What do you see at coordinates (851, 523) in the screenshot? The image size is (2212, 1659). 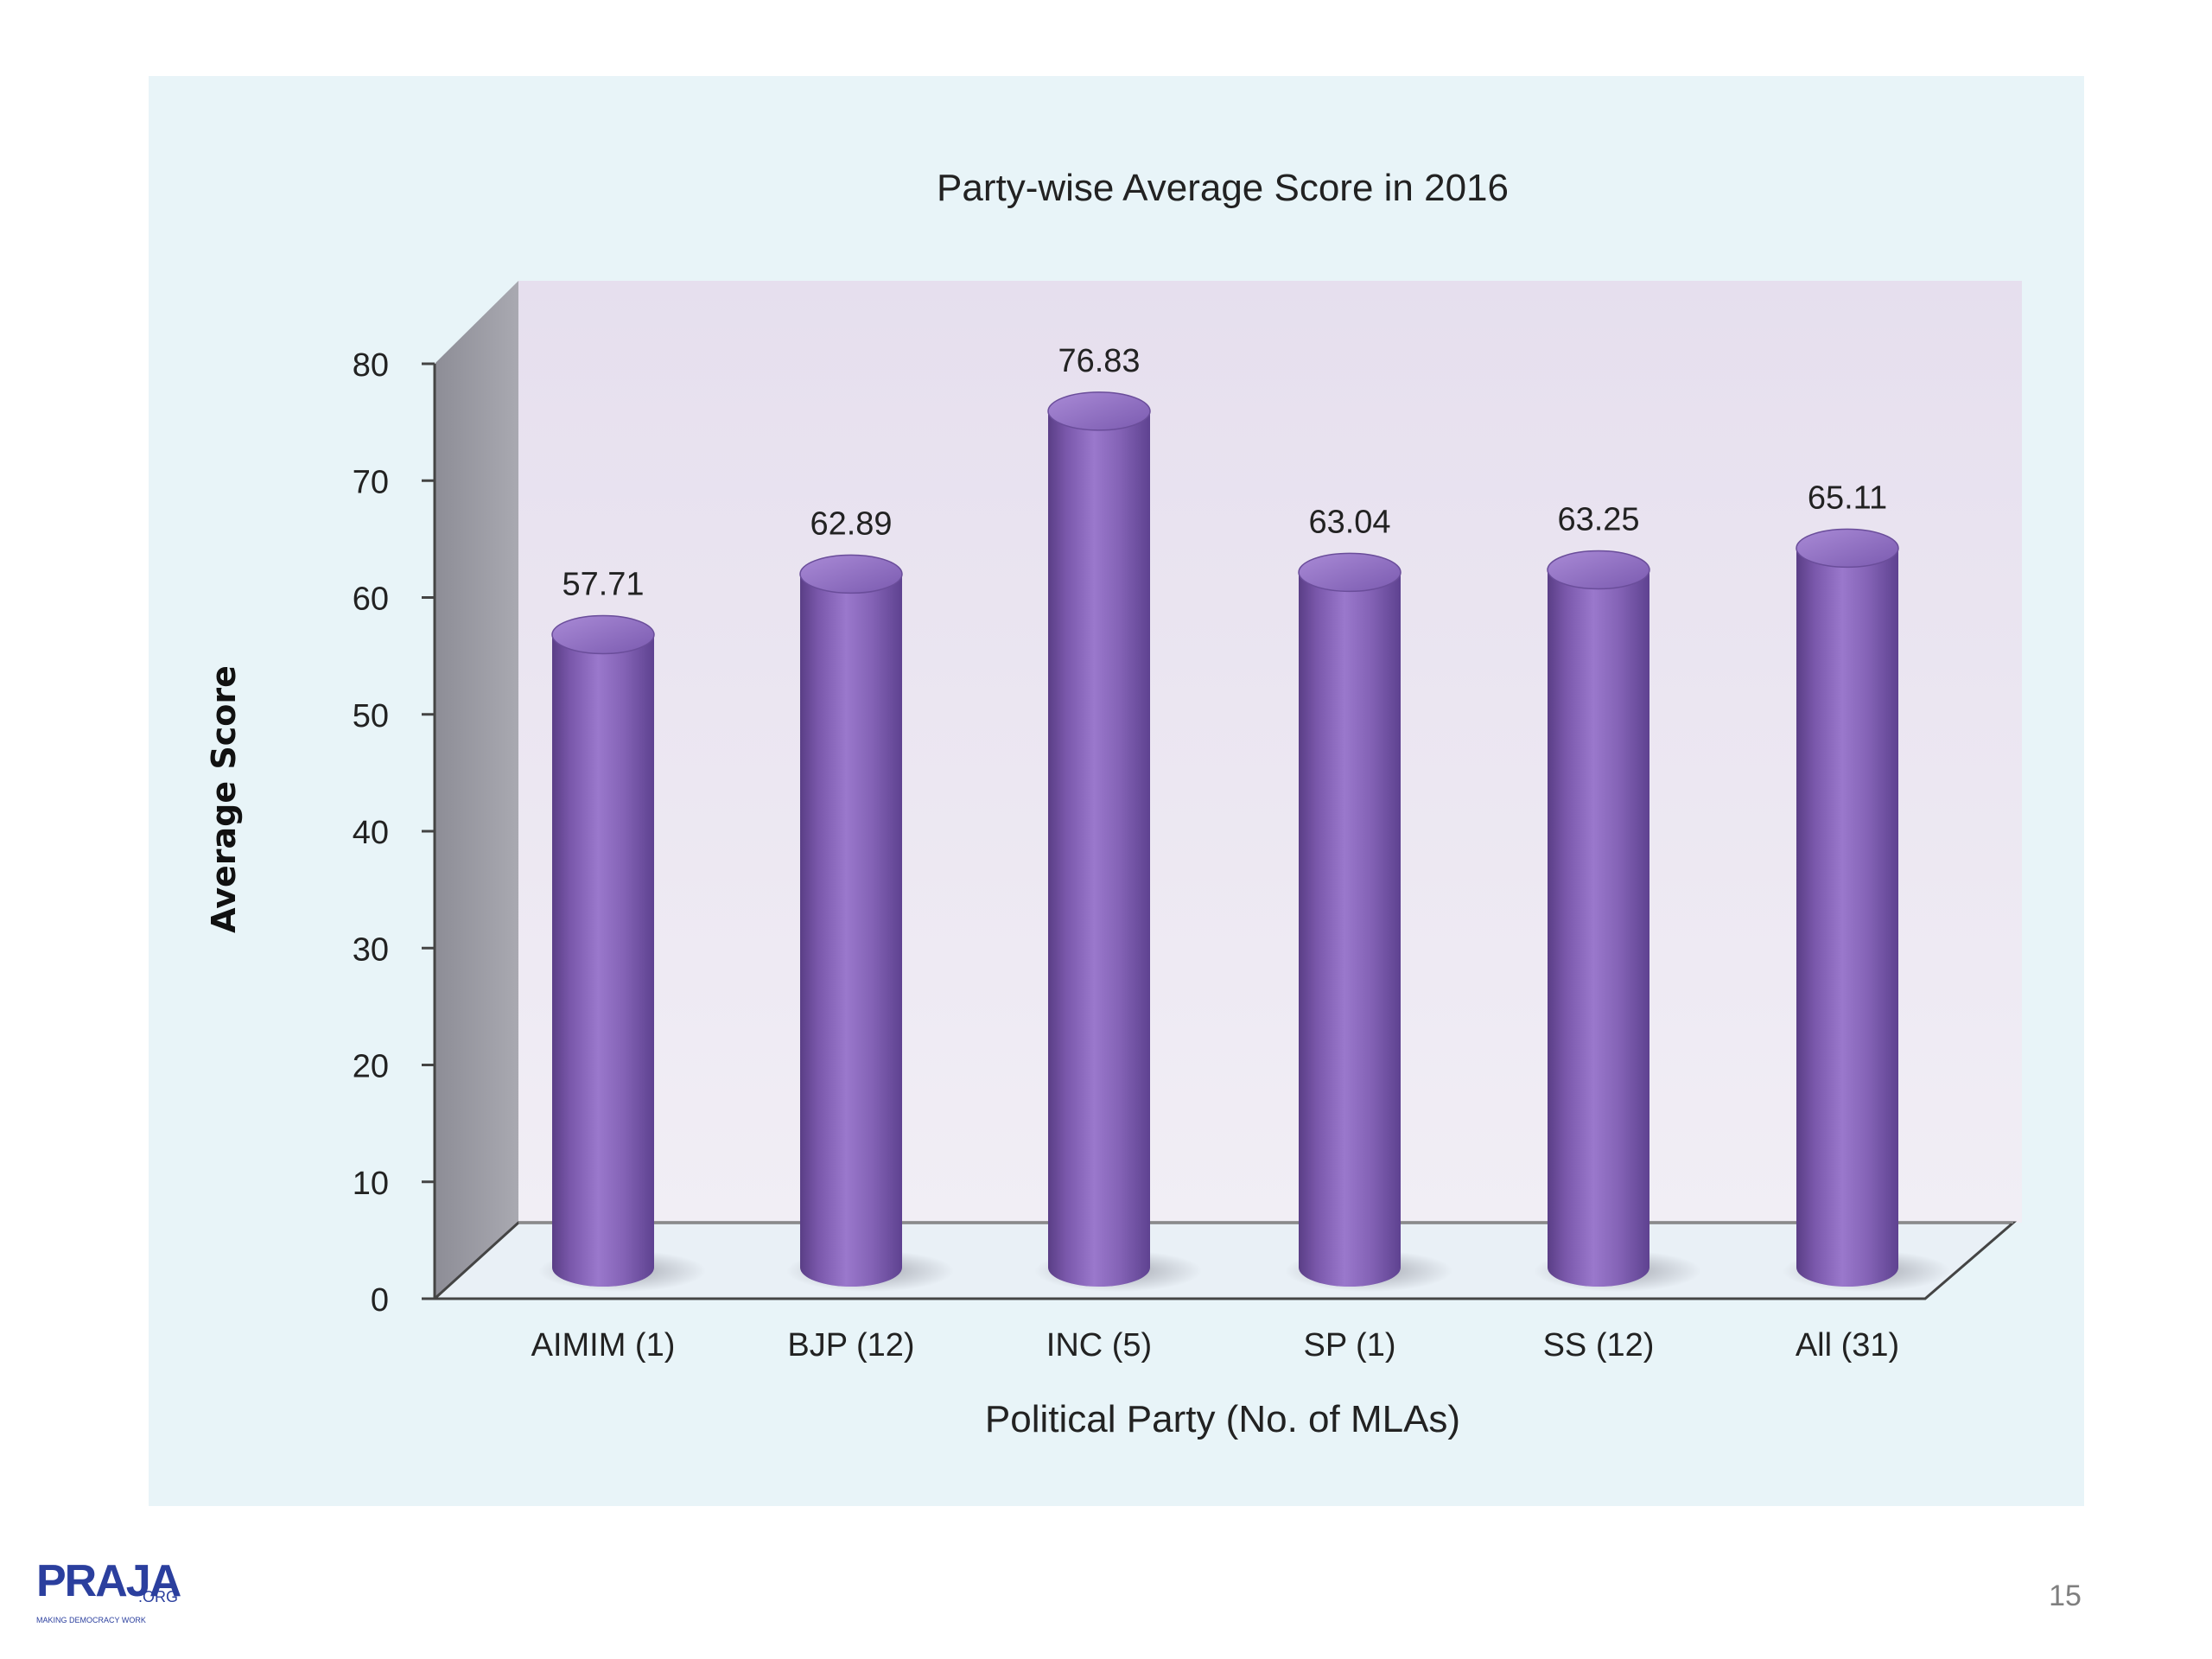 I see `data-label: 62.89` at bounding box center [851, 523].